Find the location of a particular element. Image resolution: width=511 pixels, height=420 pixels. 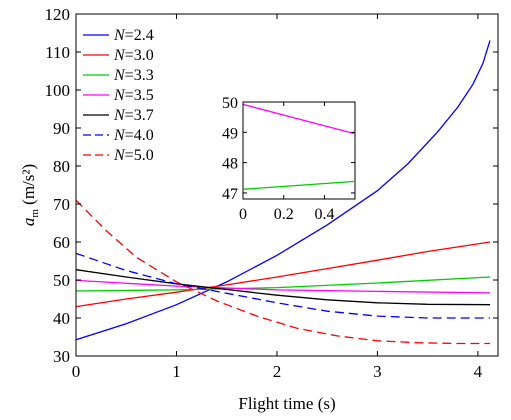

y-tick-label-1: 40 is located at coordinates (61, 318).